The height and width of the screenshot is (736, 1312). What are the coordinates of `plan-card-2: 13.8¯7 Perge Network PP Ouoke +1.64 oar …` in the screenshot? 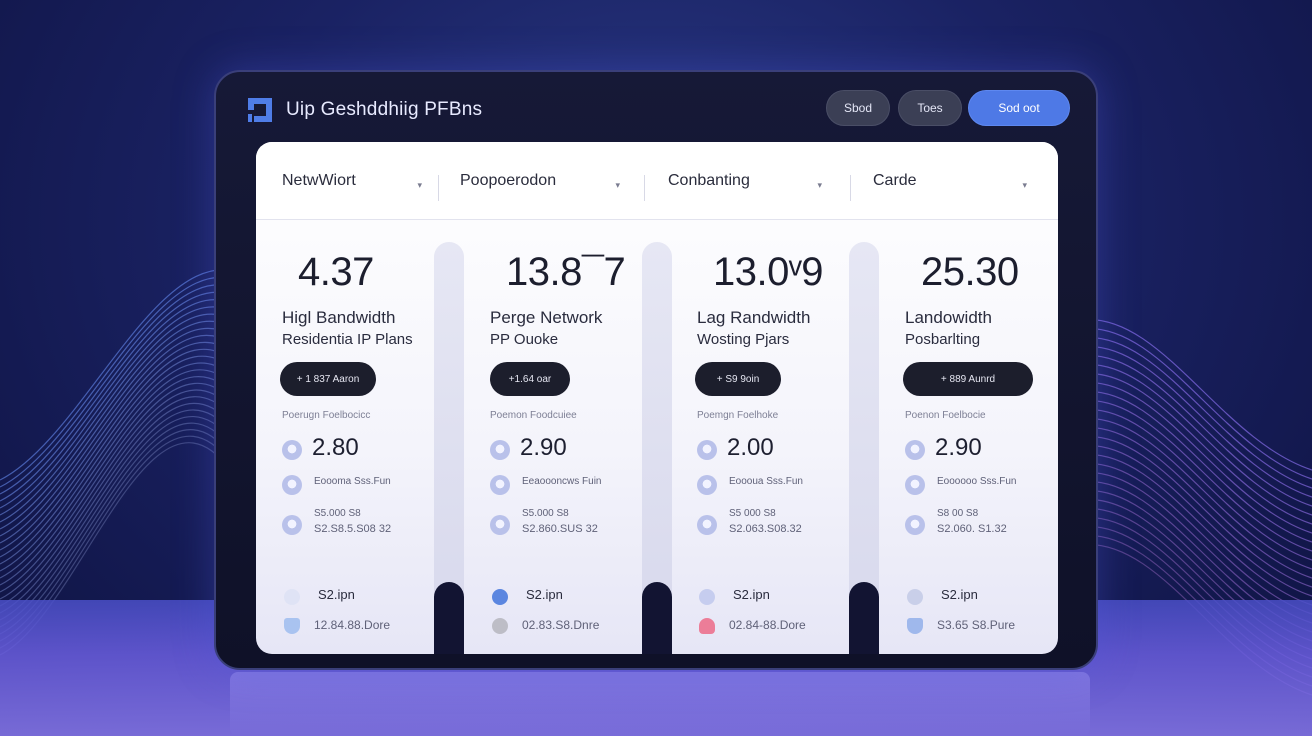 It's located at (564, 437).